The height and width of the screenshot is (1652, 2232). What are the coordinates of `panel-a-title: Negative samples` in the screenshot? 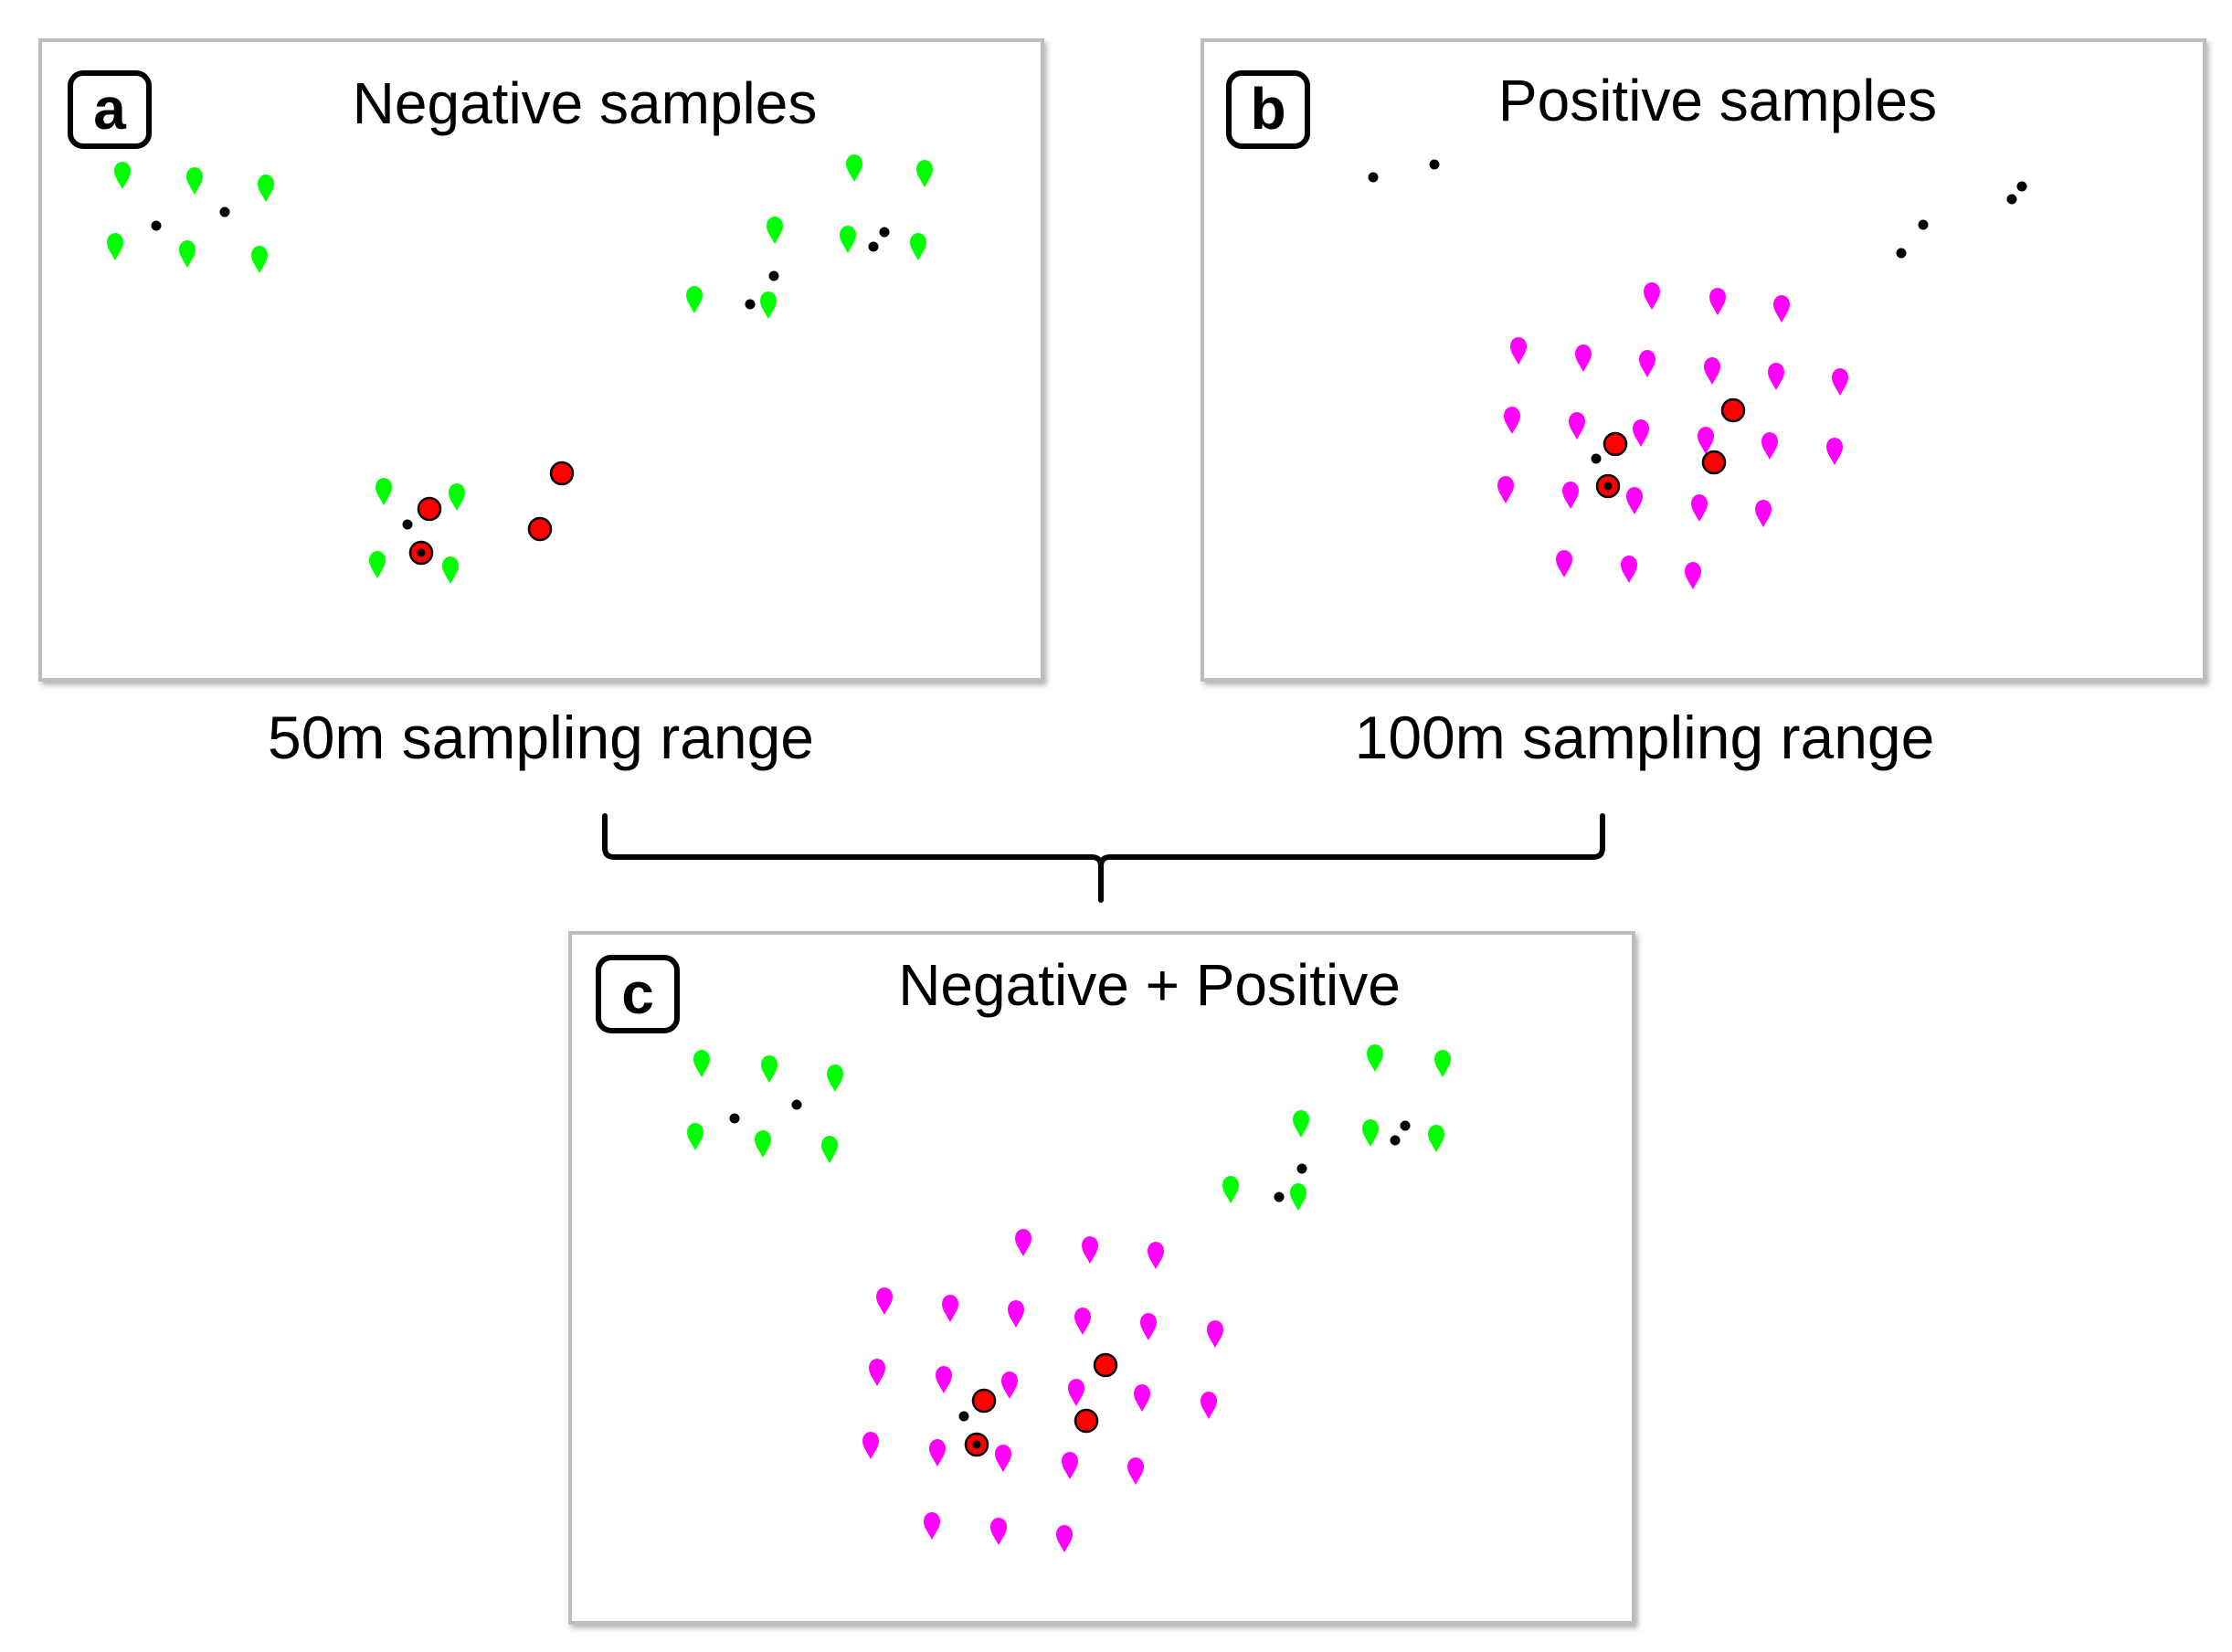 It's located at (585, 103).